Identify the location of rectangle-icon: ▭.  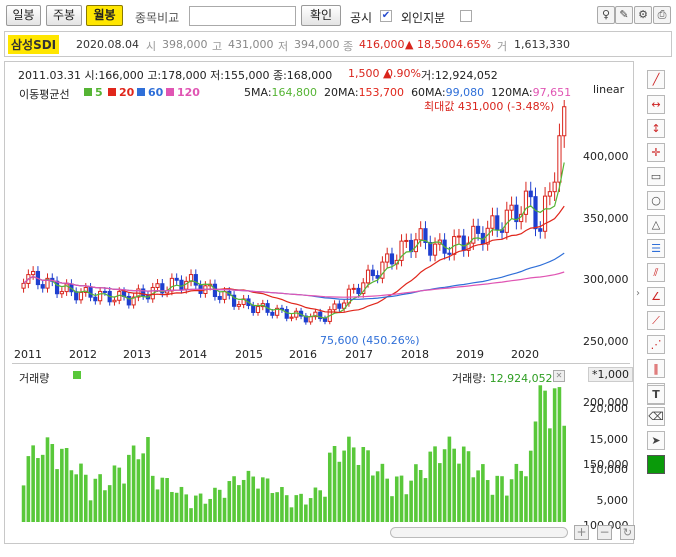
(656, 176).